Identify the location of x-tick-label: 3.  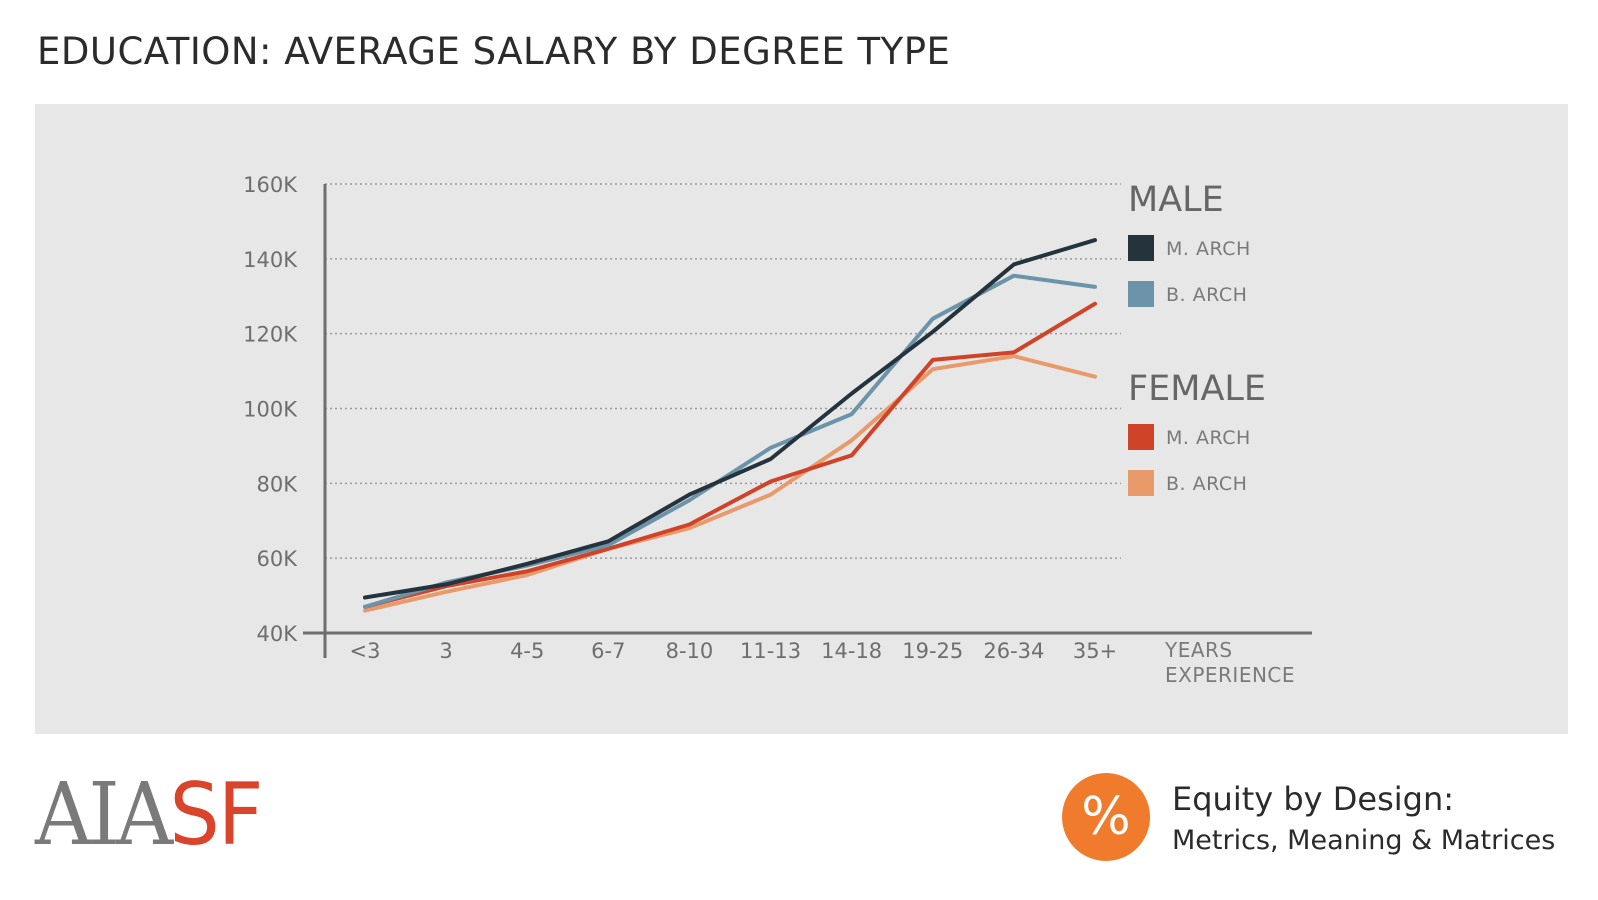
(445, 651).